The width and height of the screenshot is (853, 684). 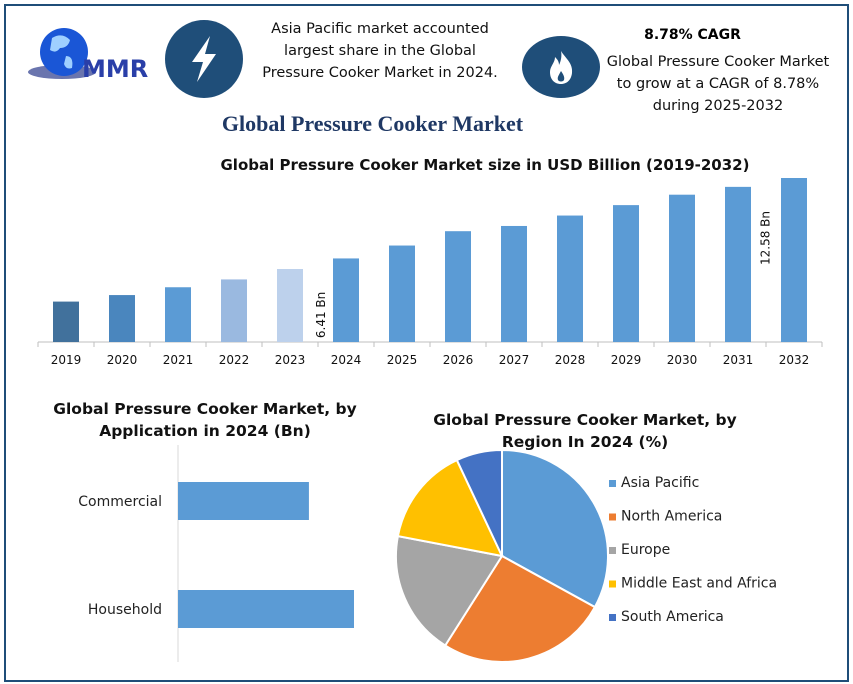 I want to click on info-line: Pressure Cooker Market in 2024., so click(x=380, y=73).